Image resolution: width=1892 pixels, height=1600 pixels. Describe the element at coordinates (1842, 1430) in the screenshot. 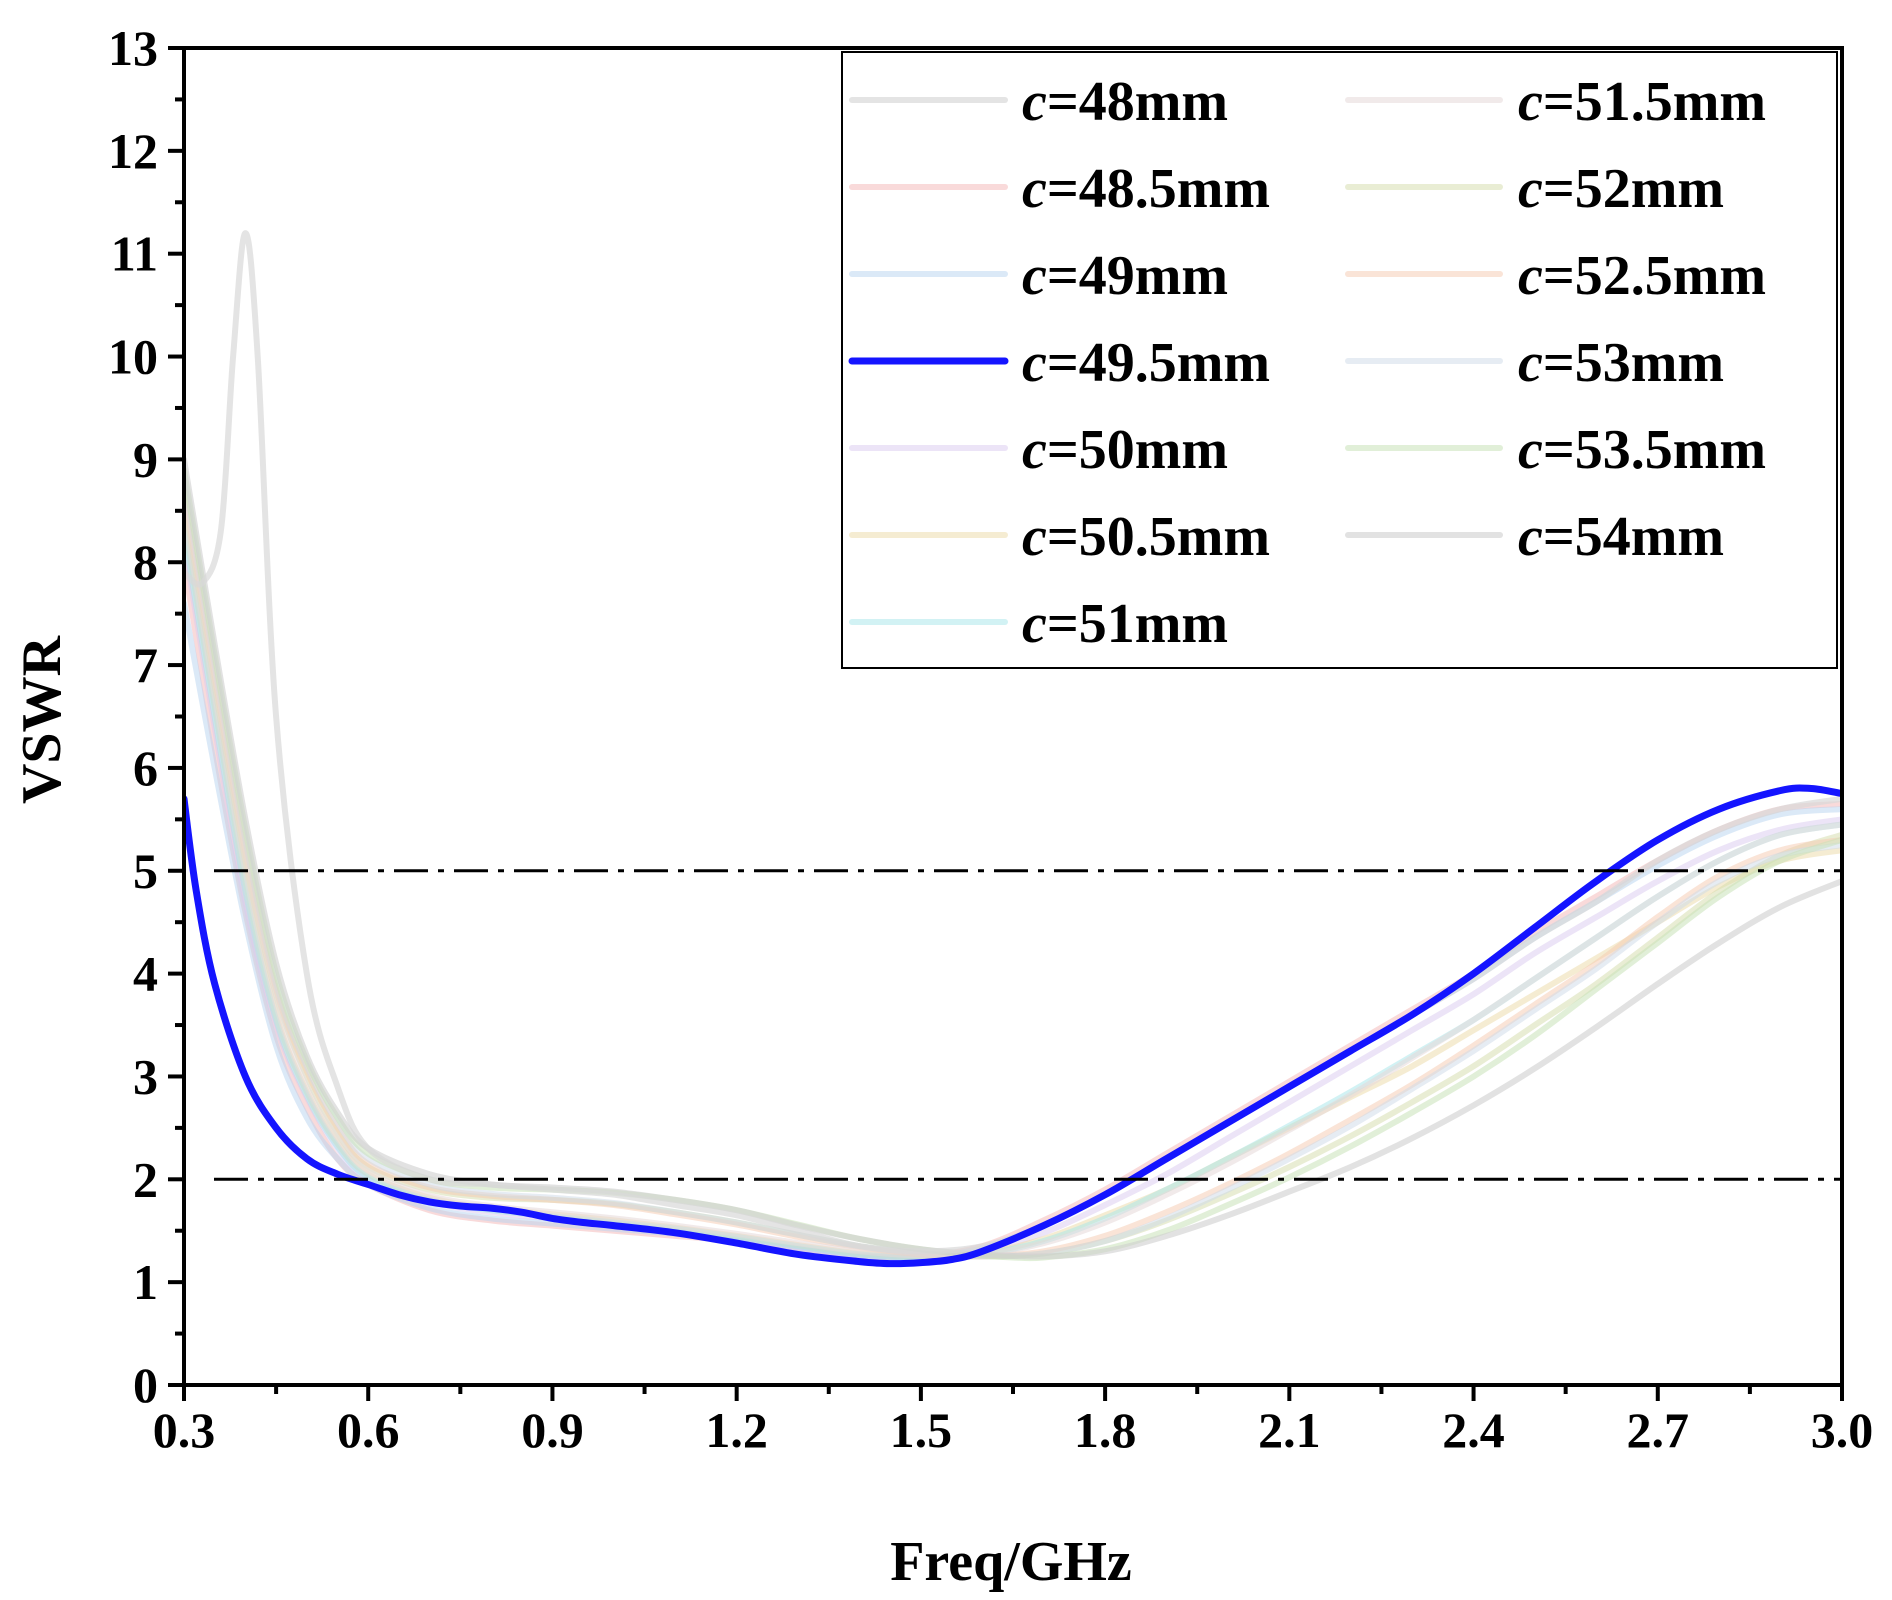

I see `x-tick-label: 3.0` at that location.